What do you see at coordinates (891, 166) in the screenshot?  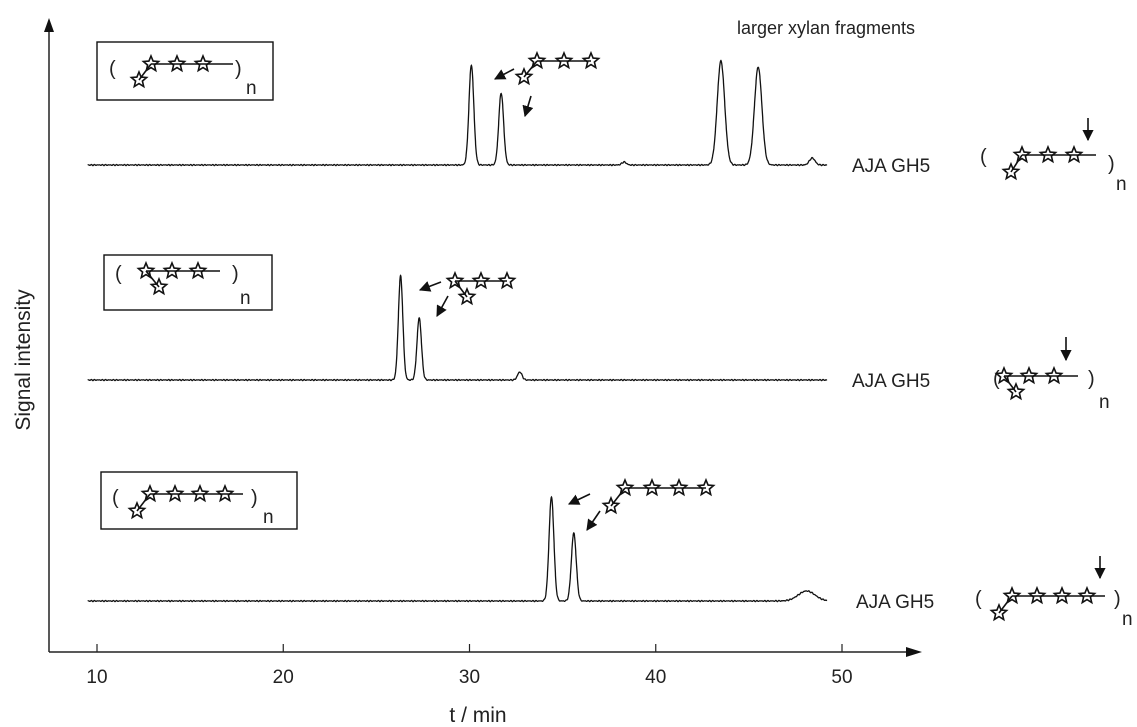 I see `series-label-1: AJA GH5` at bounding box center [891, 166].